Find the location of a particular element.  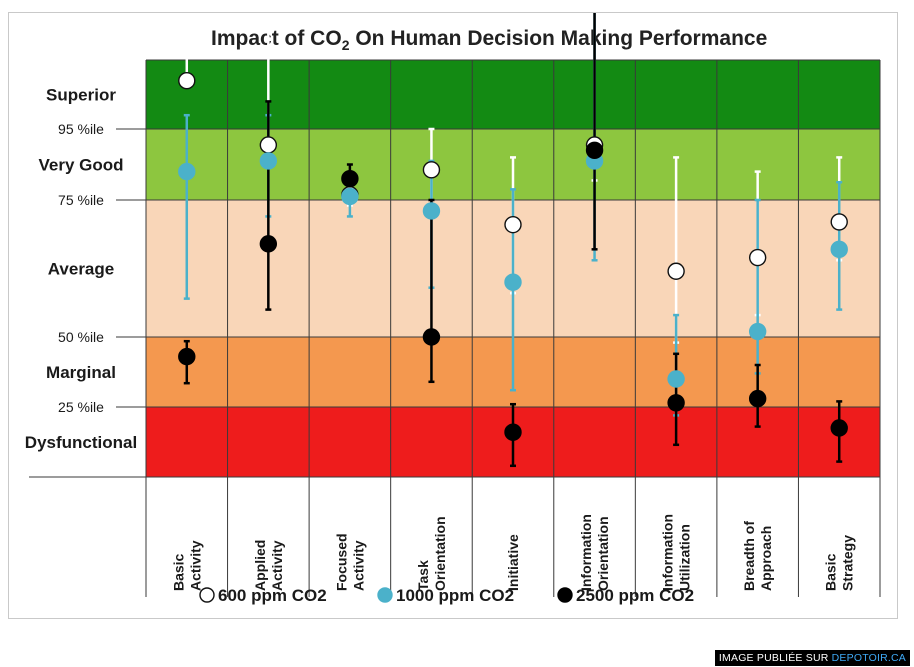

threshold-label: 75 %ile is located at coordinates (81, 200).